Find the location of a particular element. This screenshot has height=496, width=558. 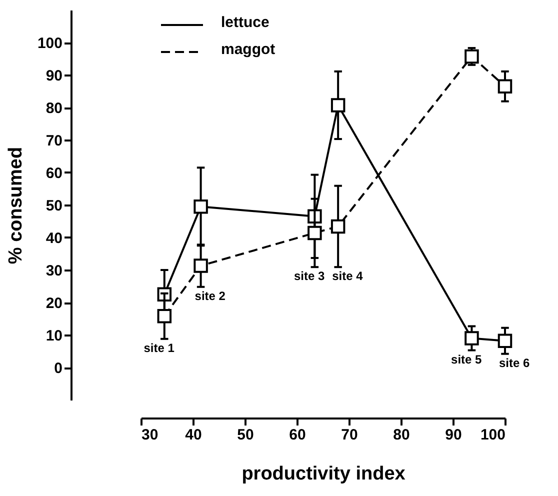

annotation: site 6 is located at coordinates (514, 363).